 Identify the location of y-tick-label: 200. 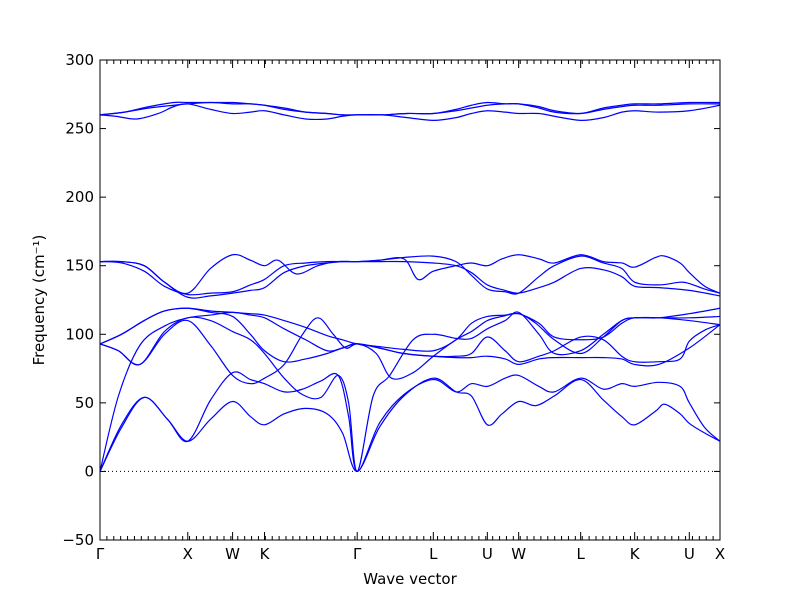
(79, 197).